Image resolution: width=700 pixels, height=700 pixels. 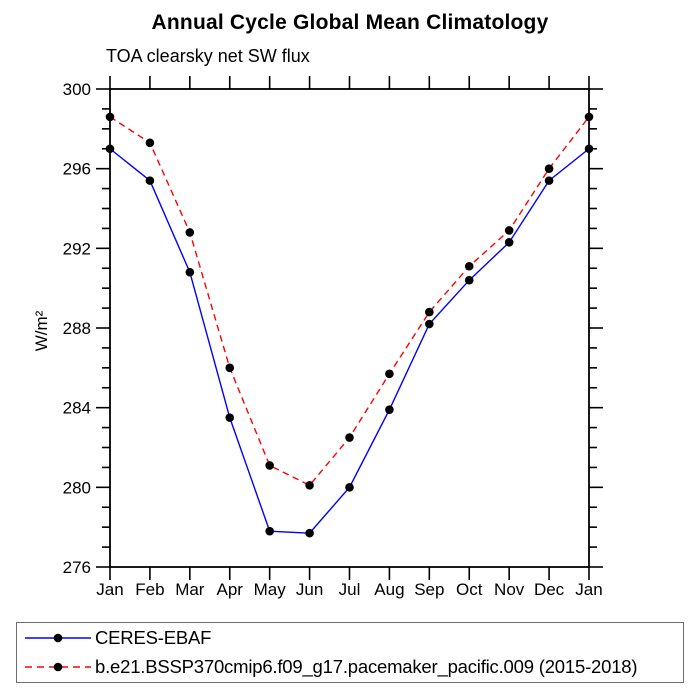 I want to click on legend-label-ceres: CERES-EBAF, so click(x=153, y=638).